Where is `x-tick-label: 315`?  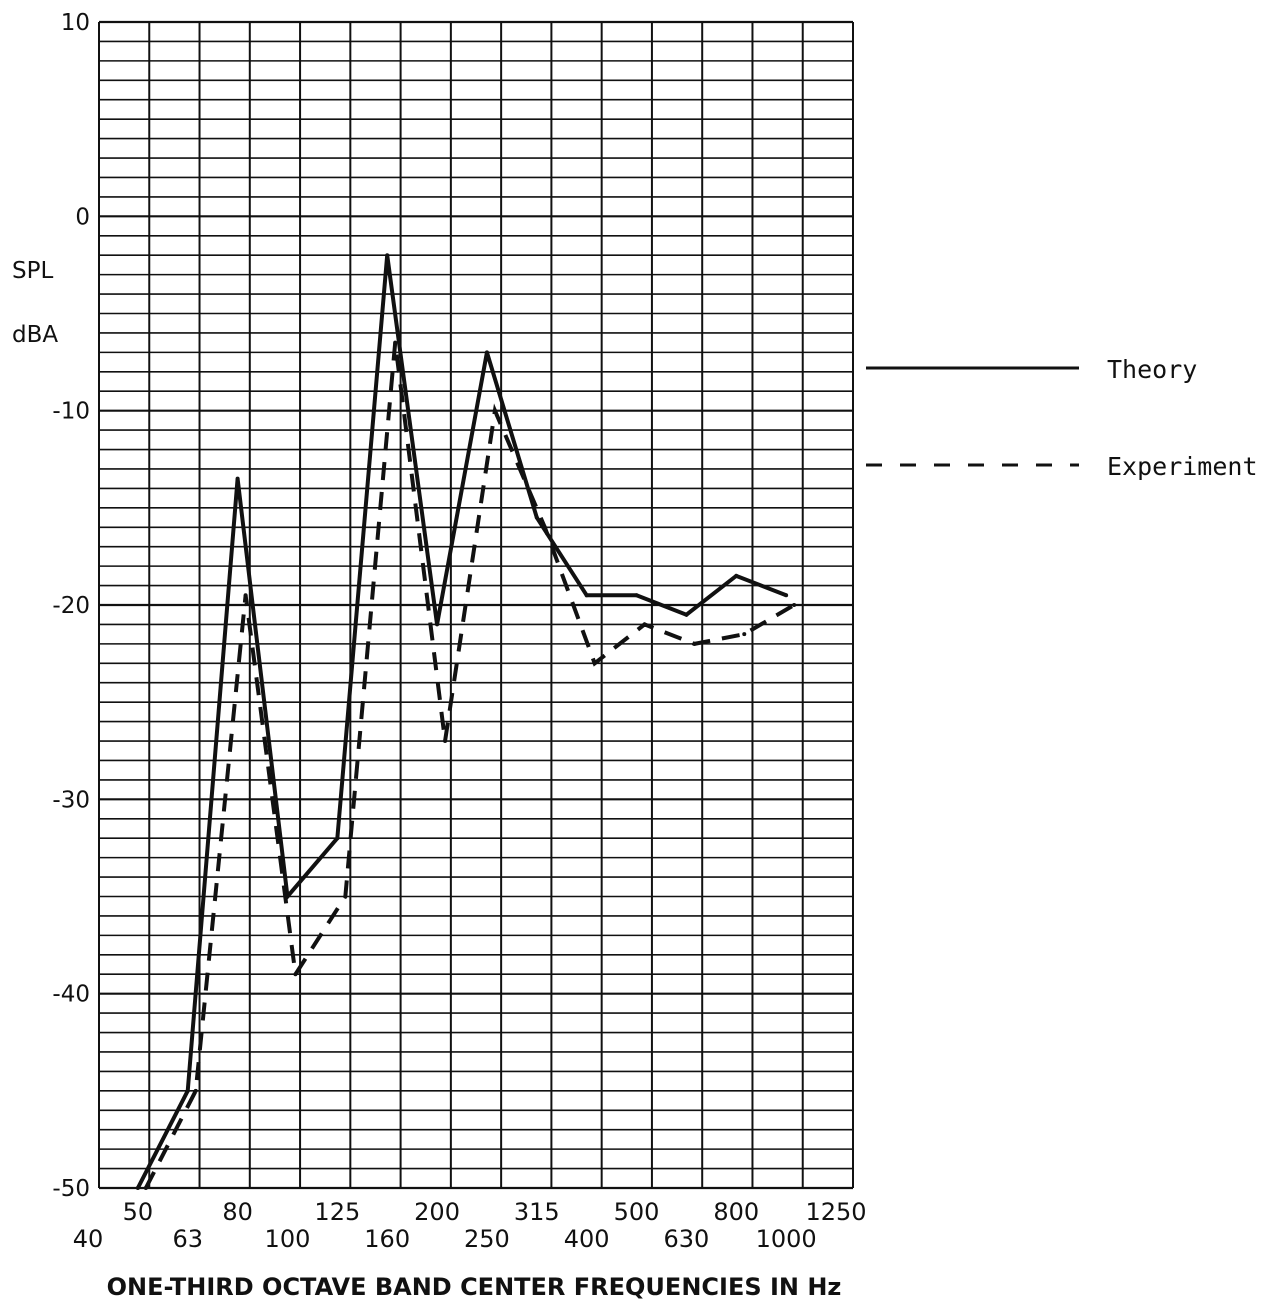
x-tick-label: 315 is located at coordinates (537, 1212).